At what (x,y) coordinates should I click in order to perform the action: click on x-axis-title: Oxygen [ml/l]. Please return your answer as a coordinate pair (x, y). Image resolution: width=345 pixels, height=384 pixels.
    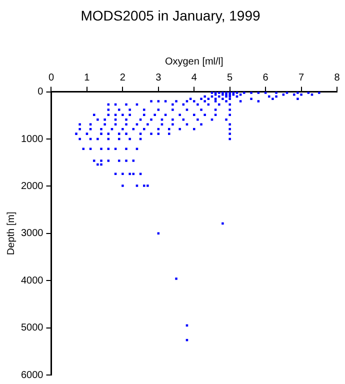
    Looking at the image, I should click on (194, 62).